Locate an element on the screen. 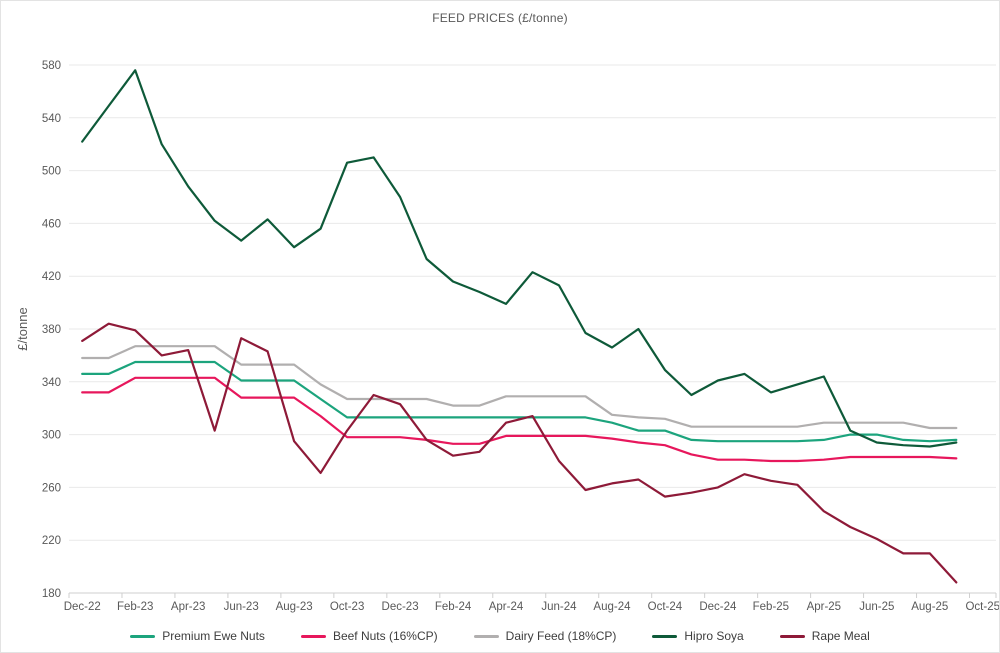 This screenshot has width=1000, height=653. legend-label: Rape Meal is located at coordinates (840, 636).